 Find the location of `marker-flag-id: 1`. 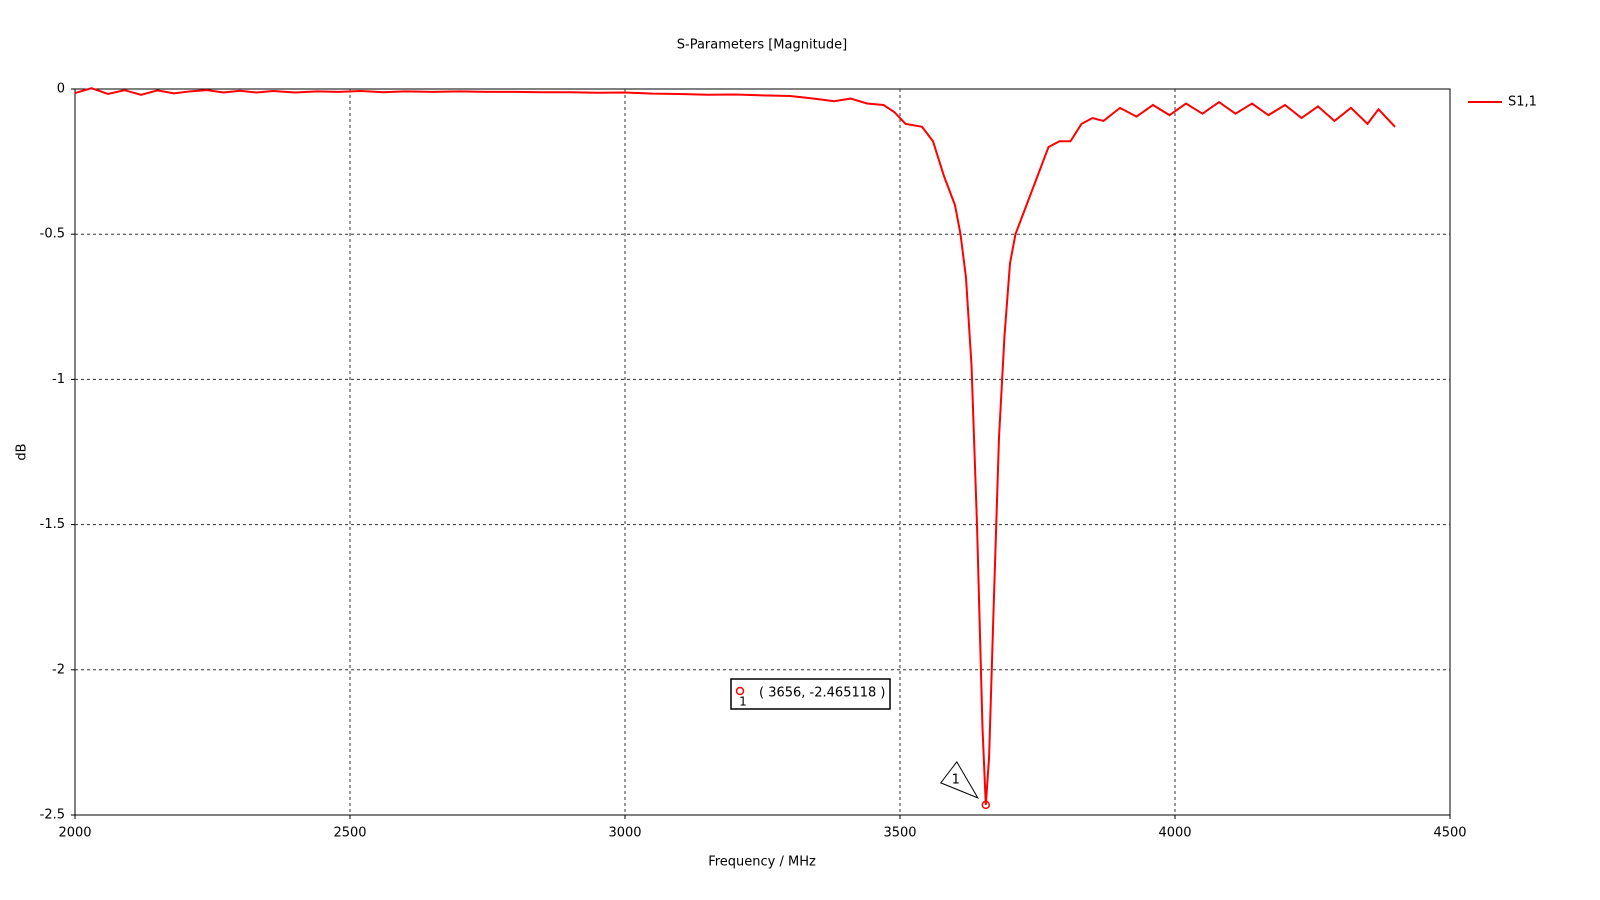

marker-flag-id: 1 is located at coordinates (956, 779).